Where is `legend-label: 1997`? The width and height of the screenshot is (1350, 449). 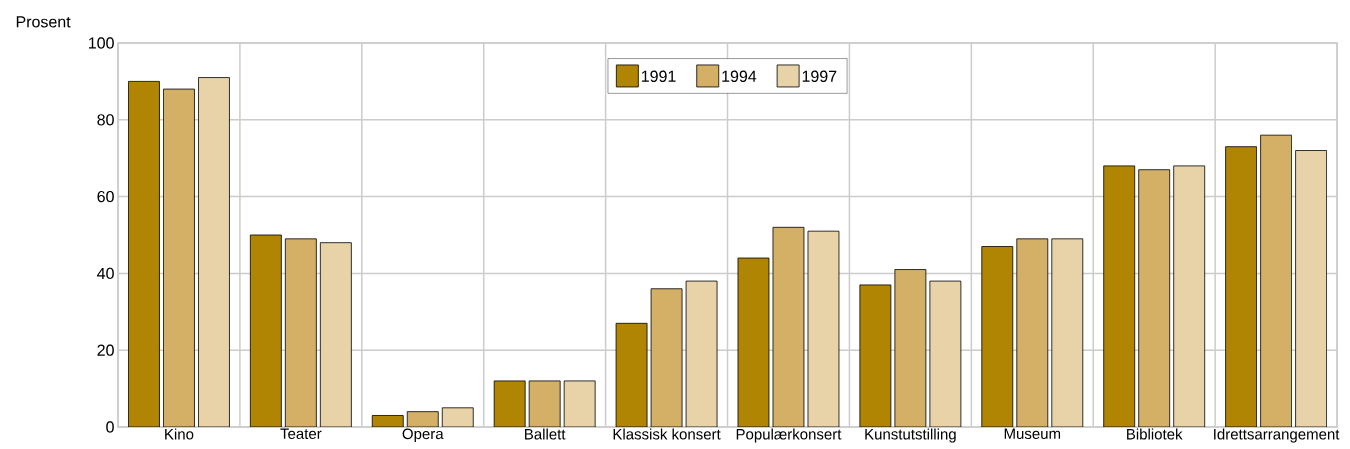
legend-label: 1997 is located at coordinates (819, 76).